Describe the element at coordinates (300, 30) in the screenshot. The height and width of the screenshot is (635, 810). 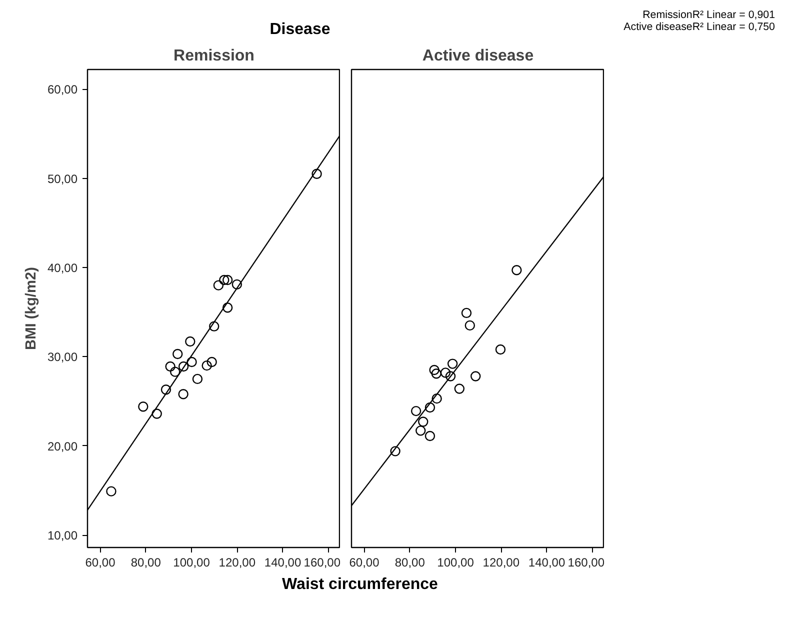
I see `text: Disease` at that location.